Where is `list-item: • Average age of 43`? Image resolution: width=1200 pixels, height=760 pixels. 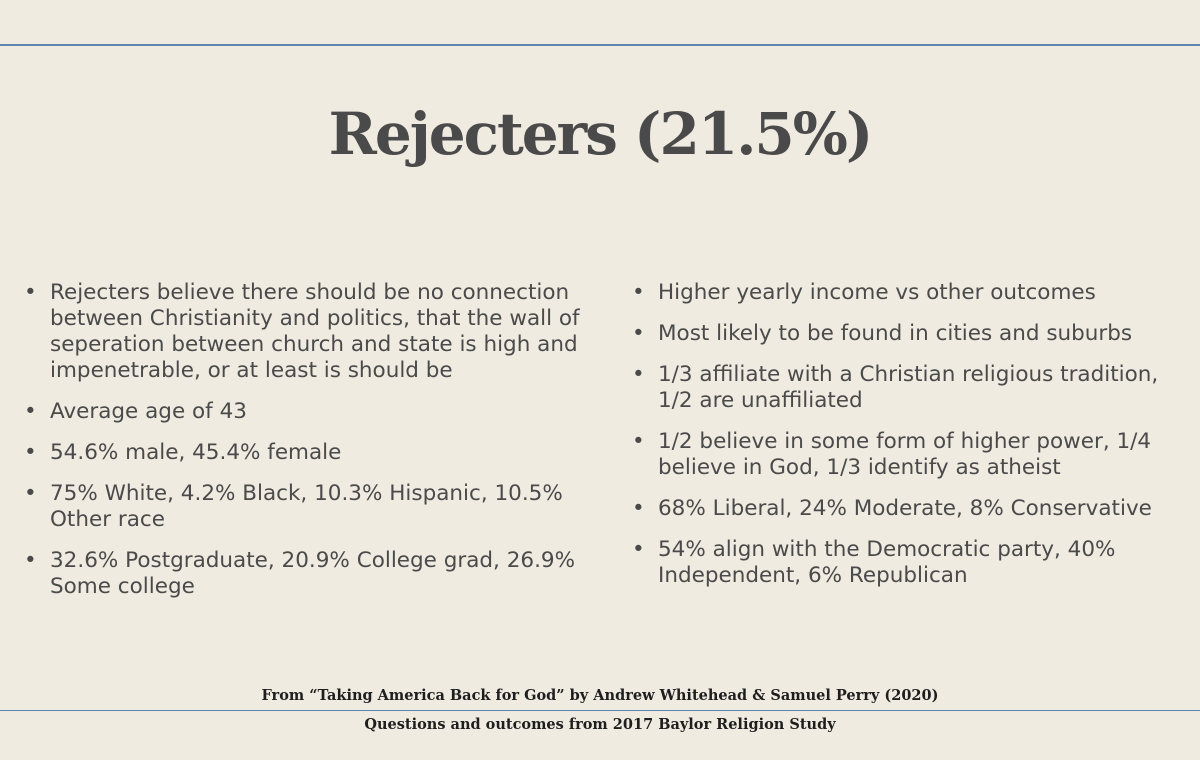
list-item: • Average age of 43 is located at coordinates (302, 412).